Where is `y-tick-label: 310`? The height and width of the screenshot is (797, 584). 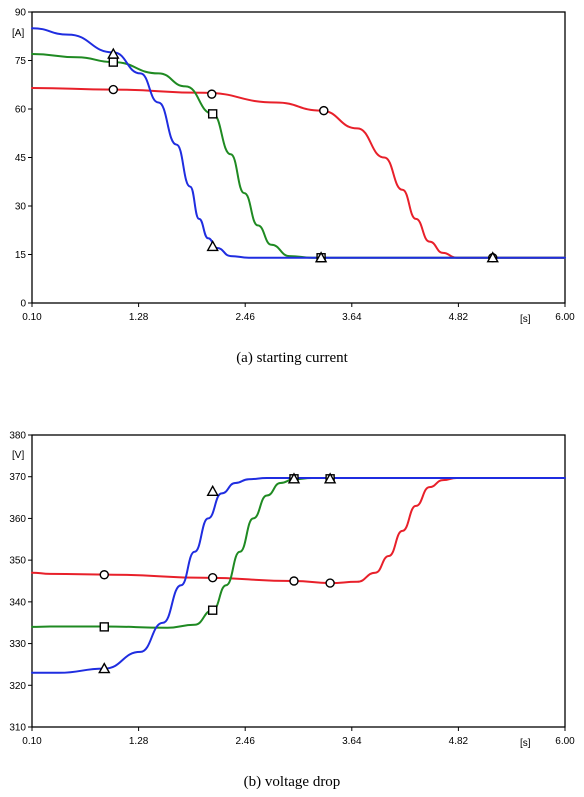
y-tick-label: 310 is located at coordinates (17, 728).